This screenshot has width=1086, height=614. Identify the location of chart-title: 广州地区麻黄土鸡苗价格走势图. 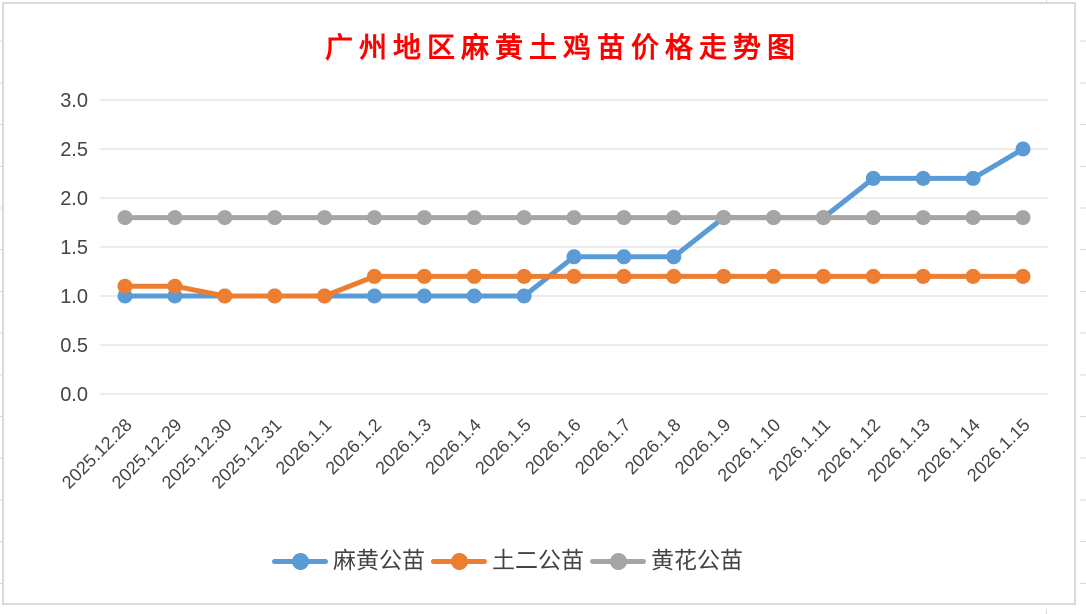
(563, 48).